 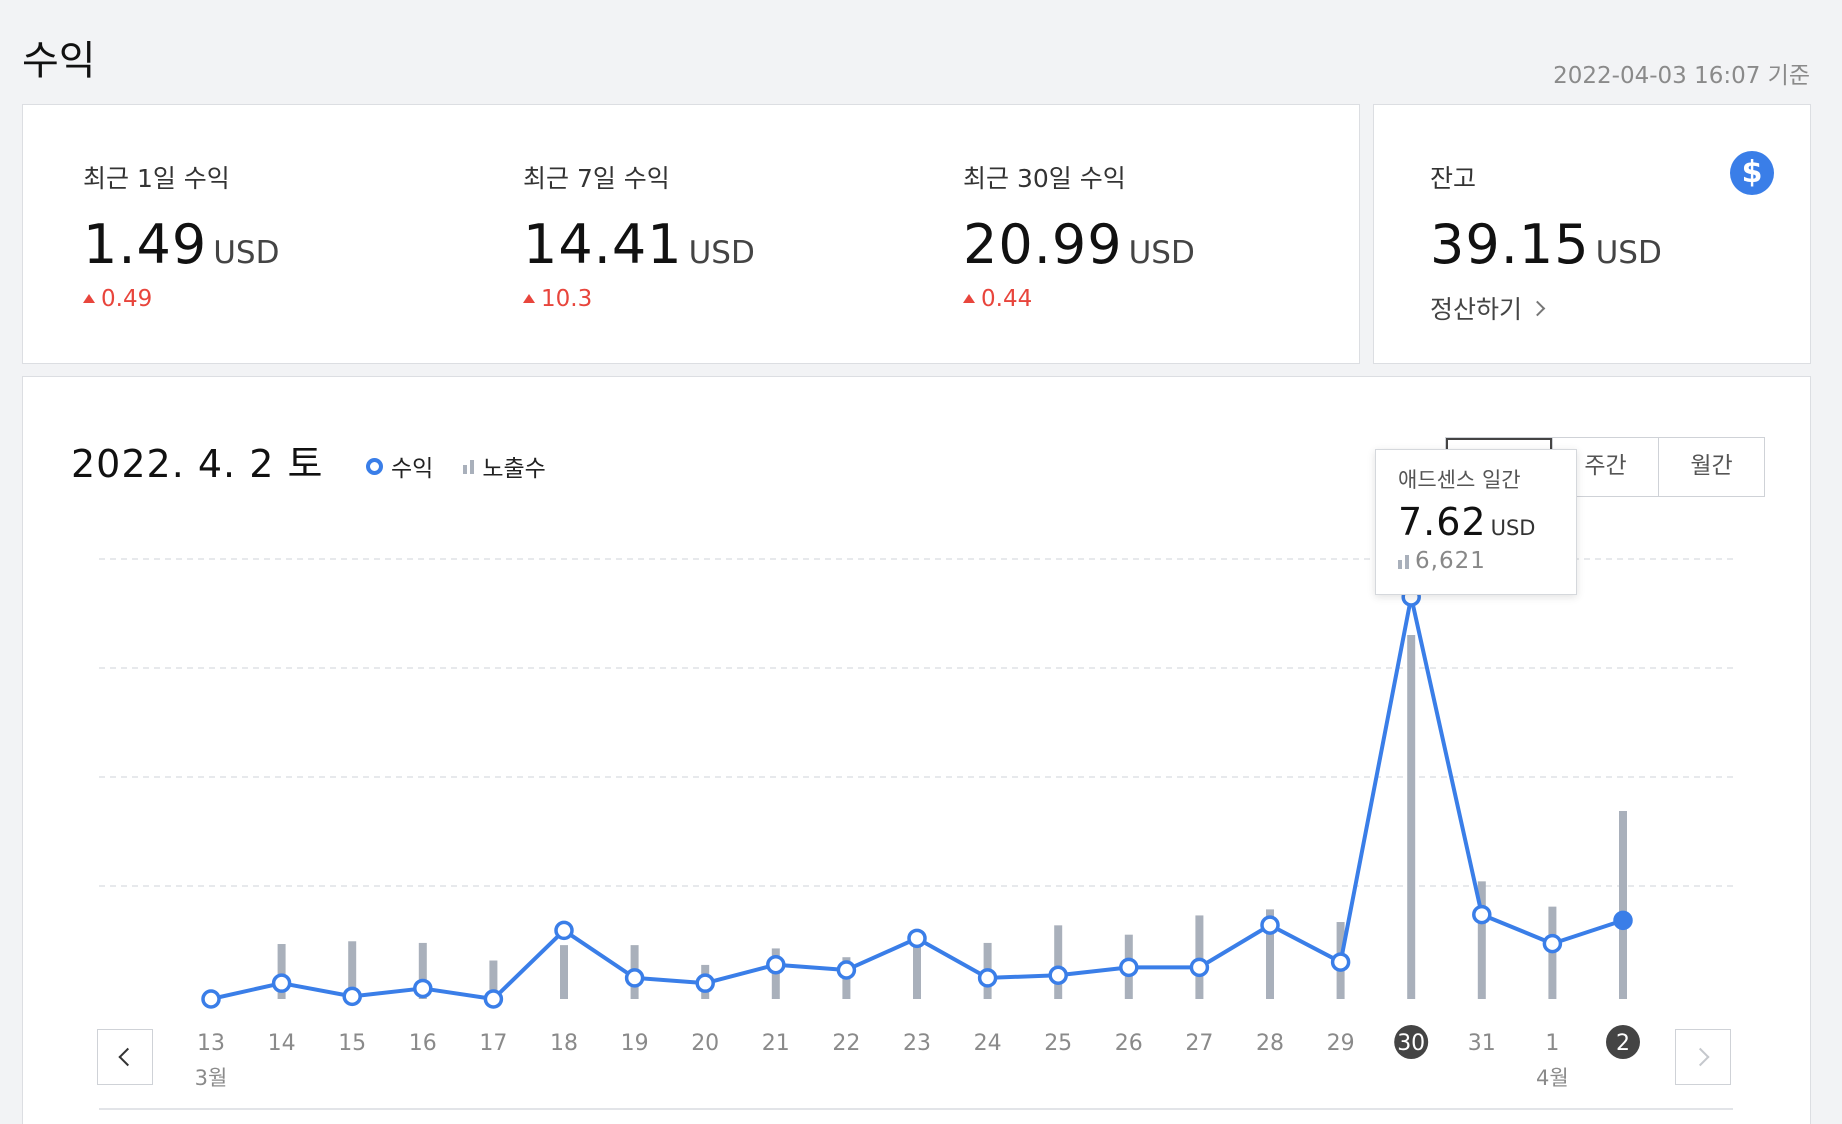 I want to click on stat-delta: 0.44, so click(x=1007, y=299).